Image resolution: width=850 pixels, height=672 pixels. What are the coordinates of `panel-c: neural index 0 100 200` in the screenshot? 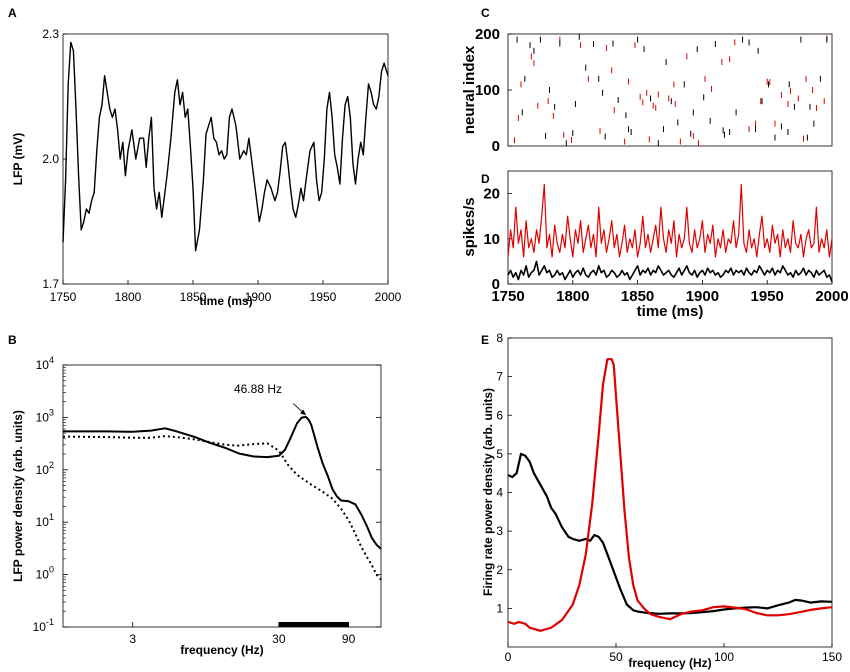 It's located at (647, 90).